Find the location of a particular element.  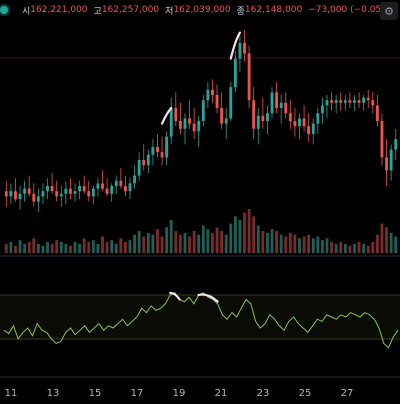

x-tick-label: 19 is located at coordinates (179, 393).